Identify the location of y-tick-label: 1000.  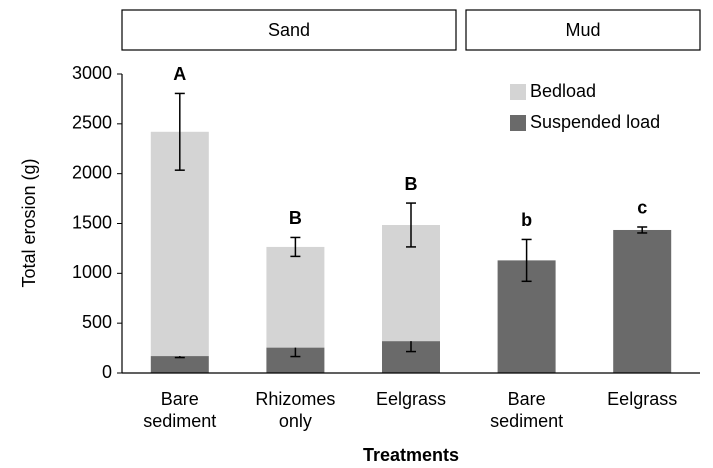
(92, 272).